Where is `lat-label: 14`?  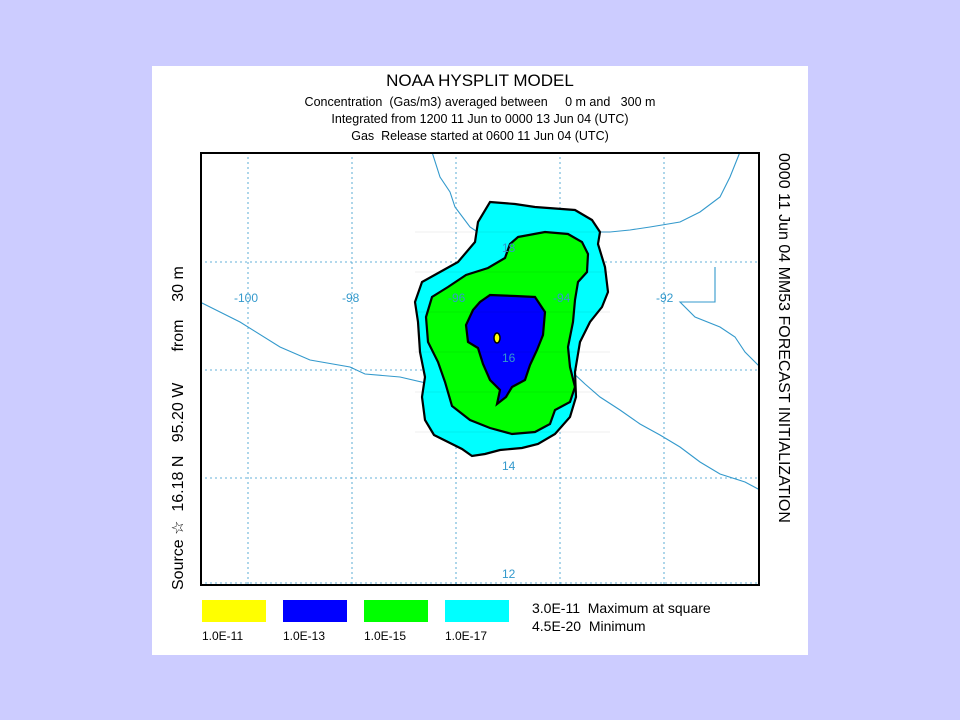 lat-label: 14 is located at coordinates (509, 466).